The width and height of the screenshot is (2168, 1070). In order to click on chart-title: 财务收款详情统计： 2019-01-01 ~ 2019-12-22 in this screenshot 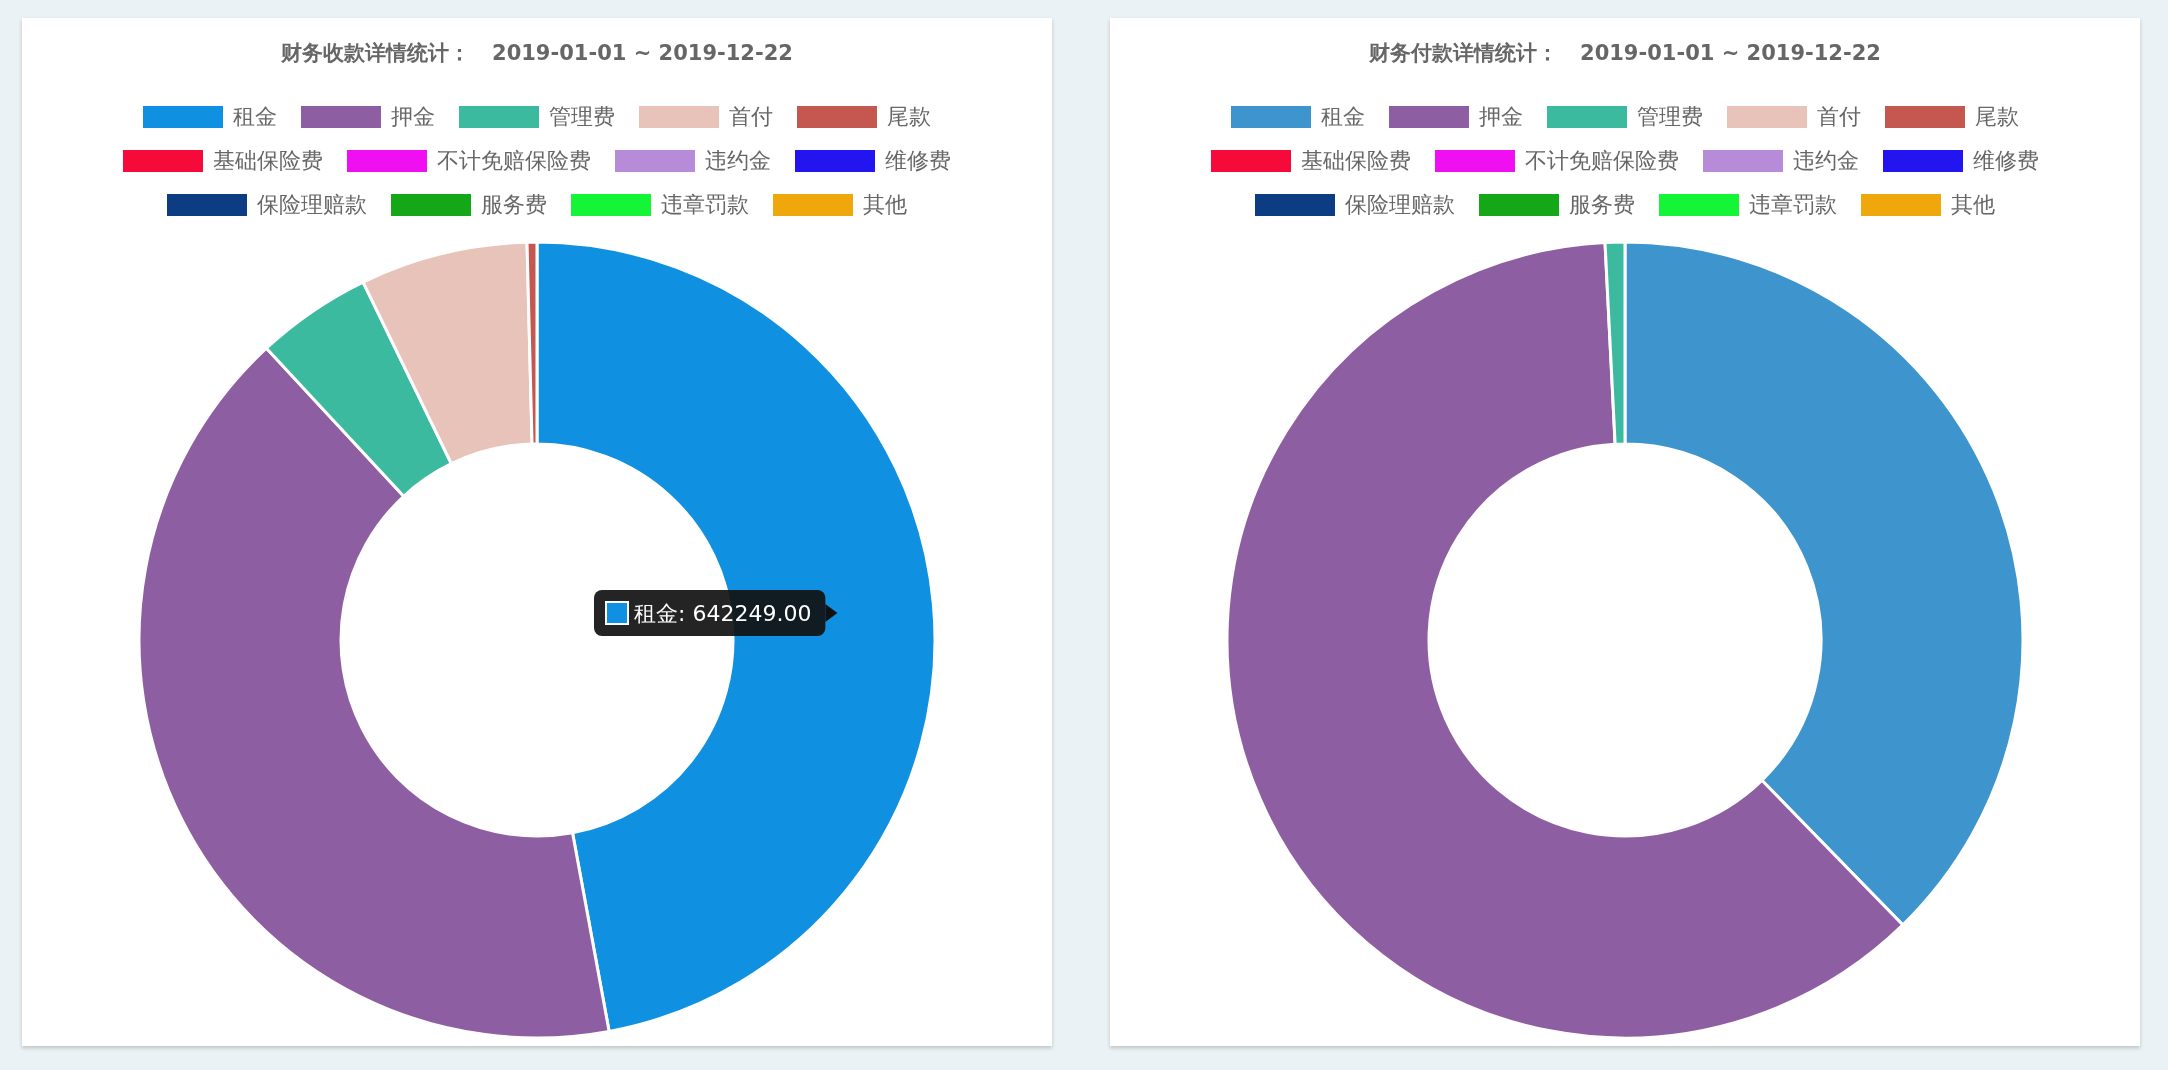, I will do `click(536, 53)`.